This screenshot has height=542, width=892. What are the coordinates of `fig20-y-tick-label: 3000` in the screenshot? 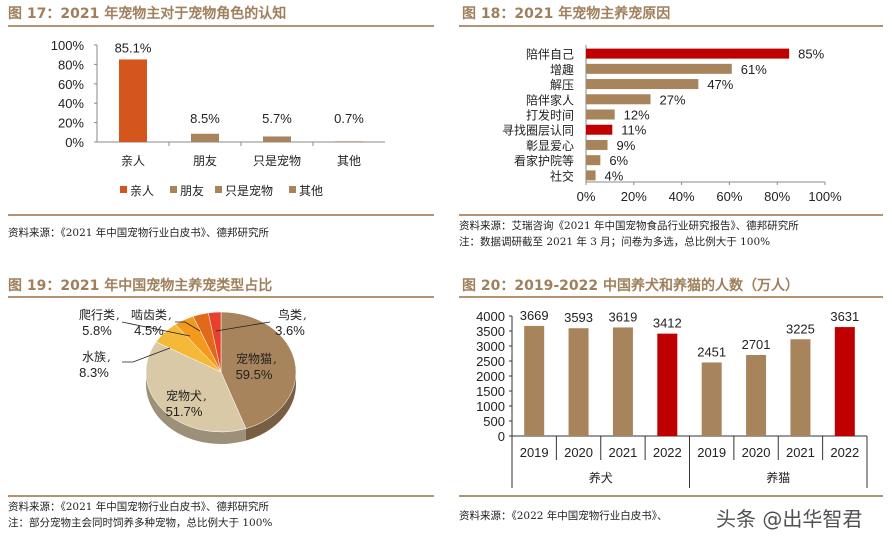 It's located at (490, 346).